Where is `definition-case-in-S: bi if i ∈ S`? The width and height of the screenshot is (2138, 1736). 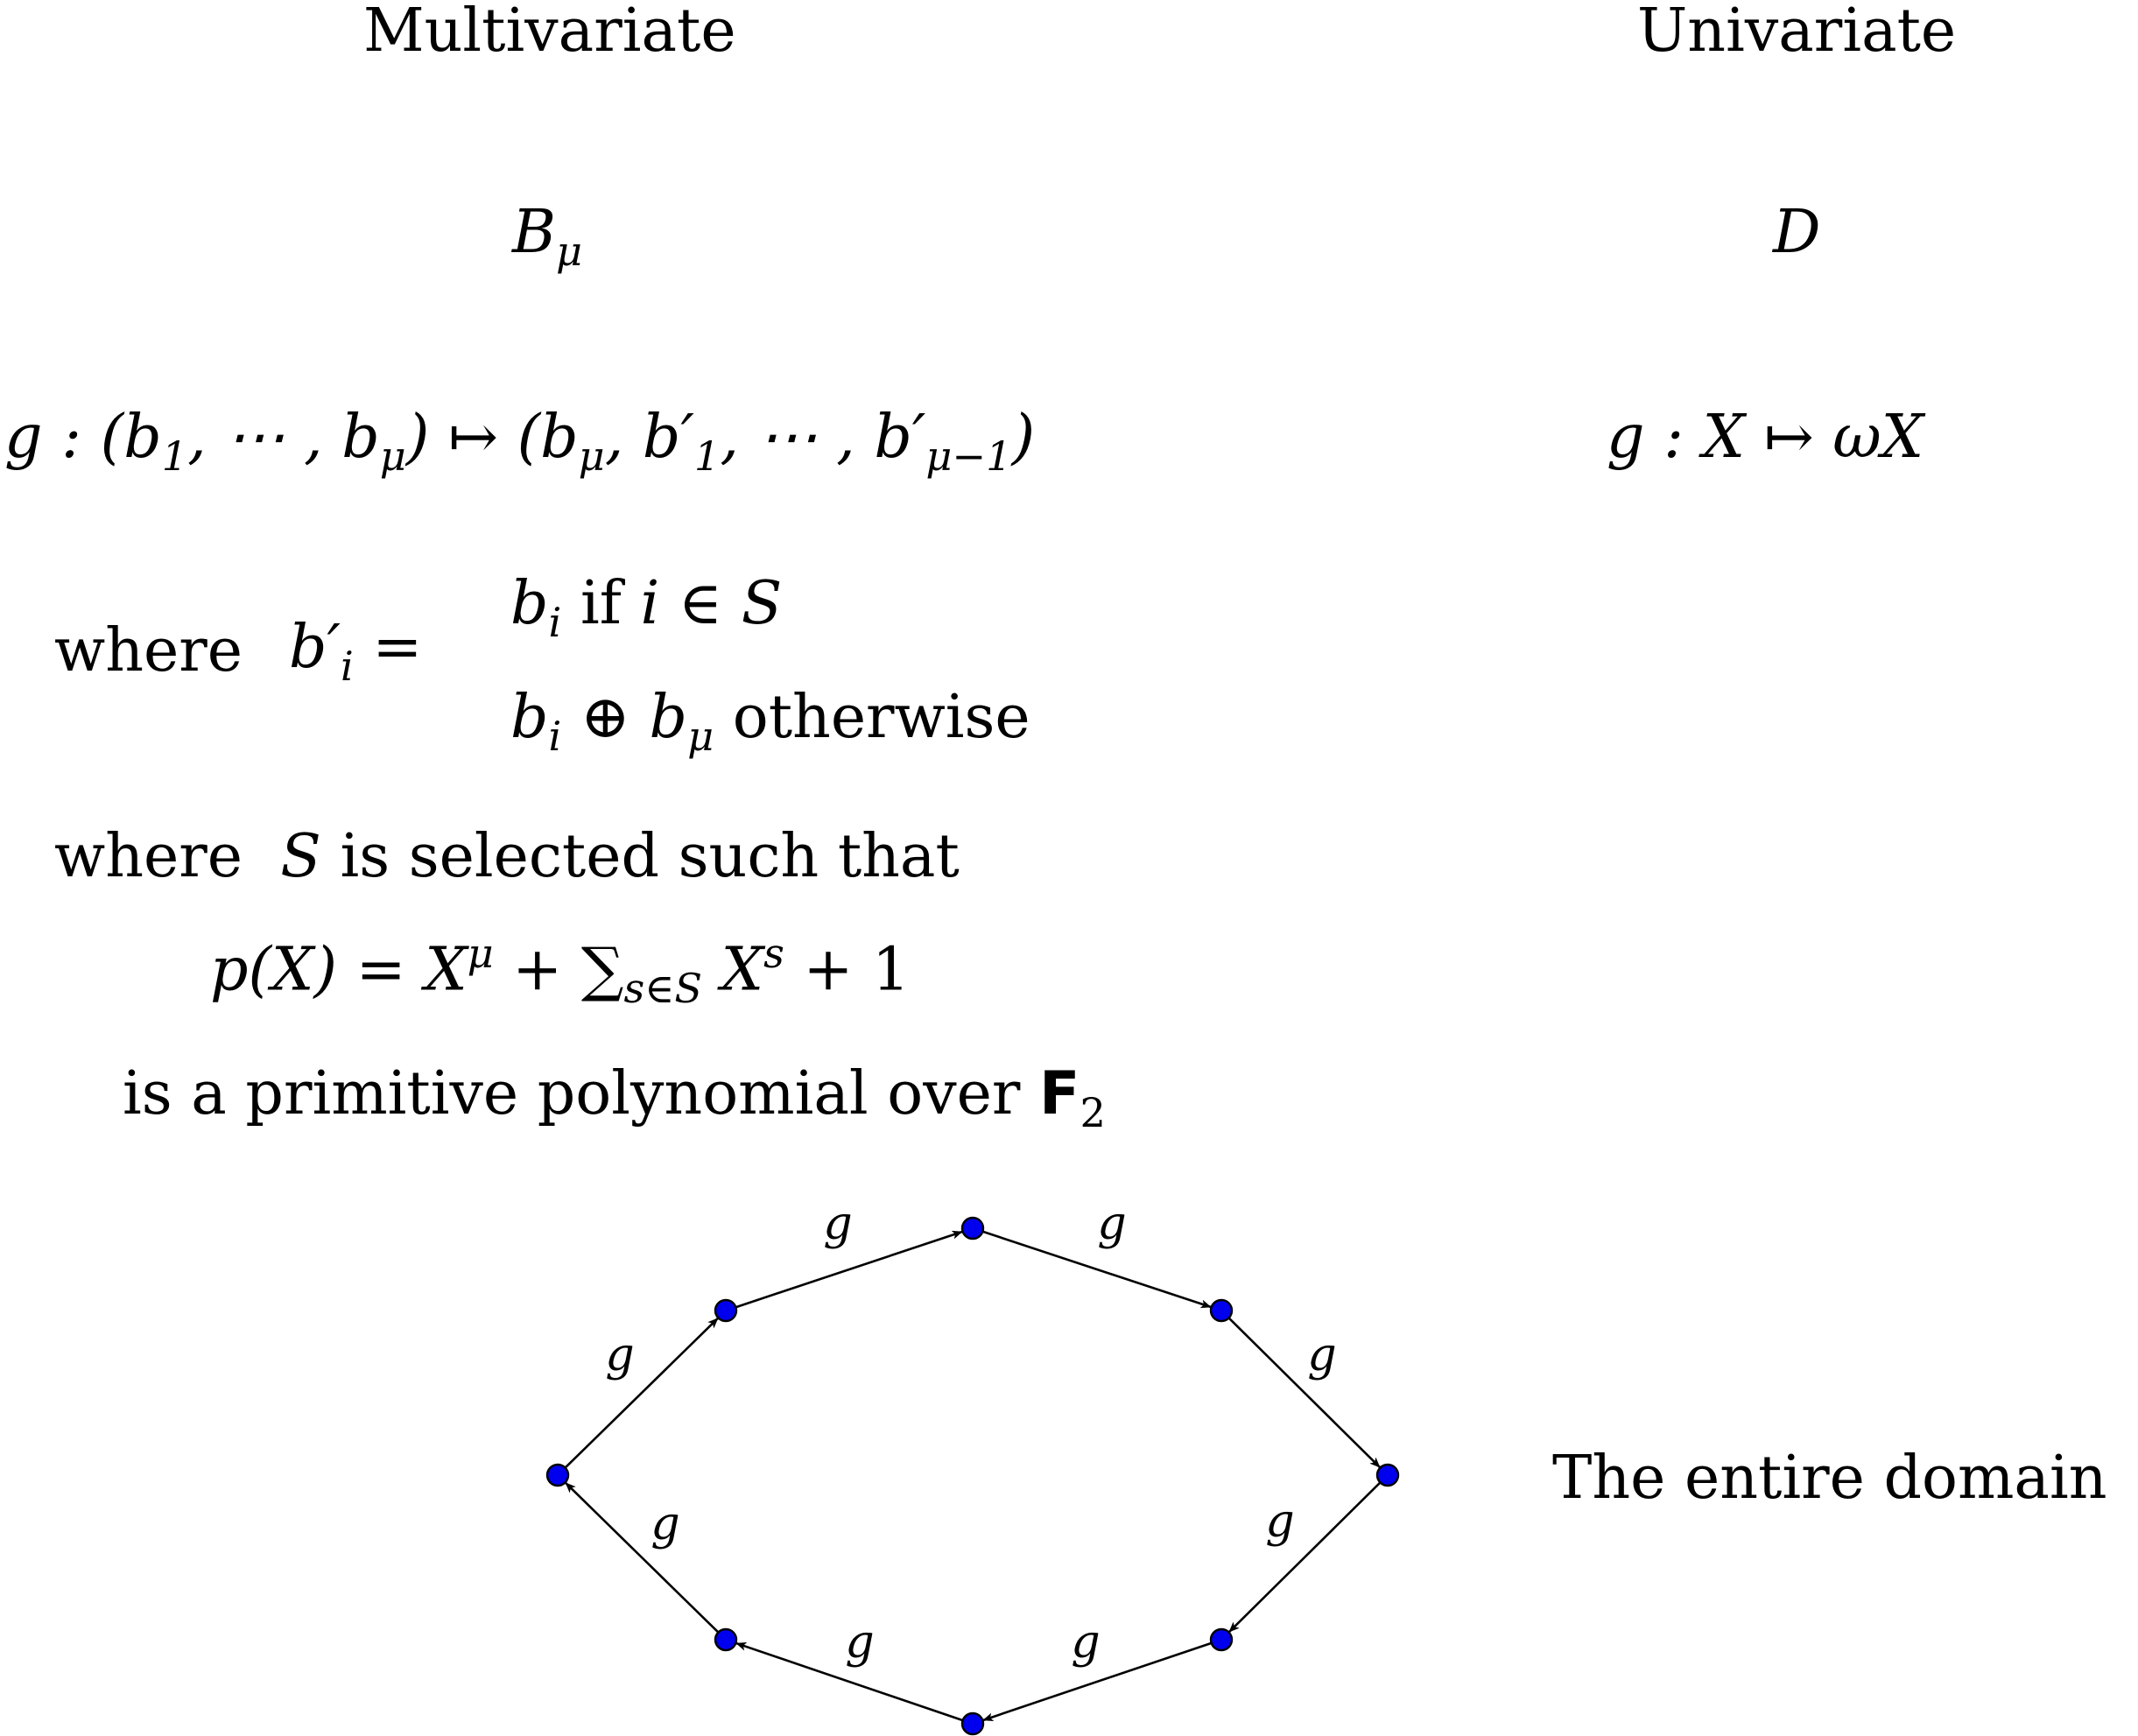
definition-case-in-S: bi if i ∈ S is located at coordinates (646, 607).